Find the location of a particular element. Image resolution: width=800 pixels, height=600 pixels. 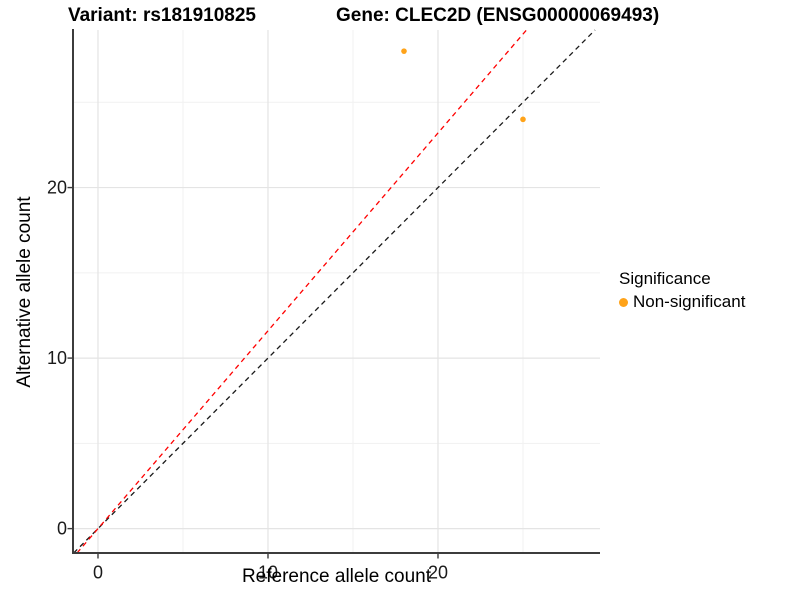

x-tick-label: 10 is located at coordinates (268, 573).